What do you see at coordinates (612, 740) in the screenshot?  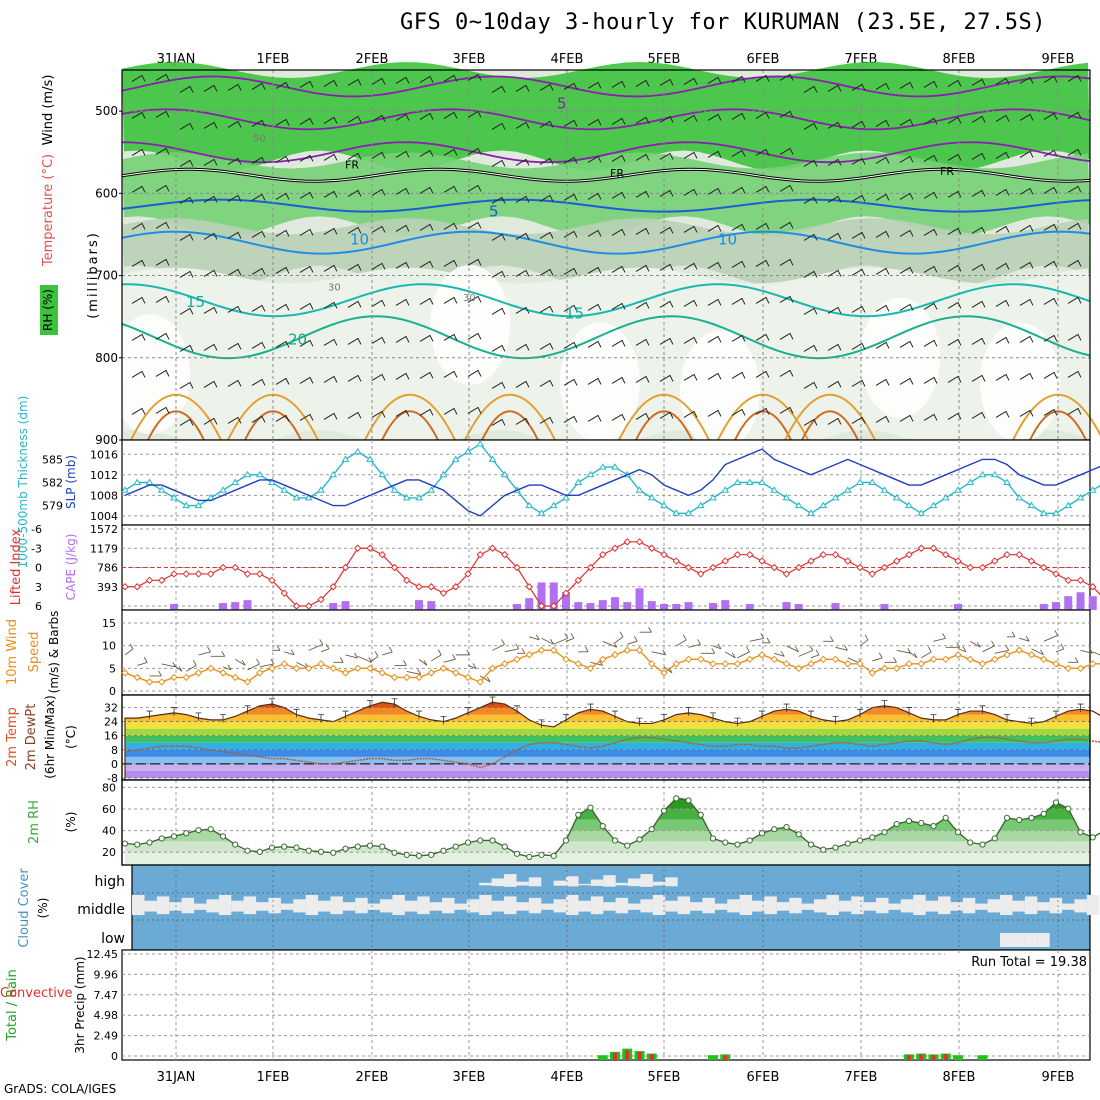 I see `temp-line` at bounding box center [612, 740].